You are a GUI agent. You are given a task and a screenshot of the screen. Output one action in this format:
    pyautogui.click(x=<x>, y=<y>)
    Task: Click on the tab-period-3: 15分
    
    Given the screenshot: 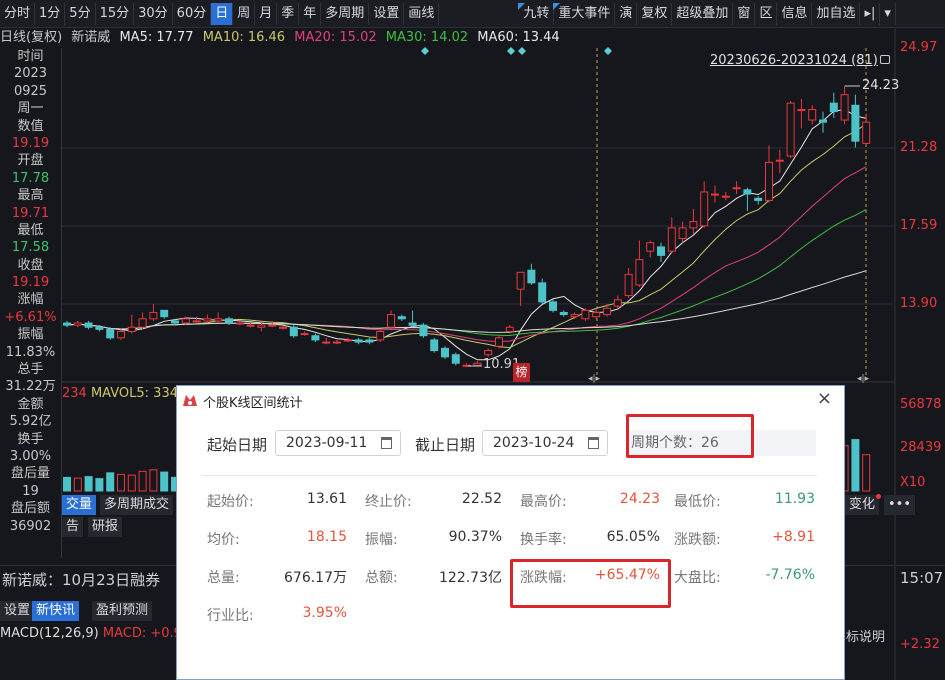 What is the action you would take?
    pyautogui.click(x=115, y=13)
    